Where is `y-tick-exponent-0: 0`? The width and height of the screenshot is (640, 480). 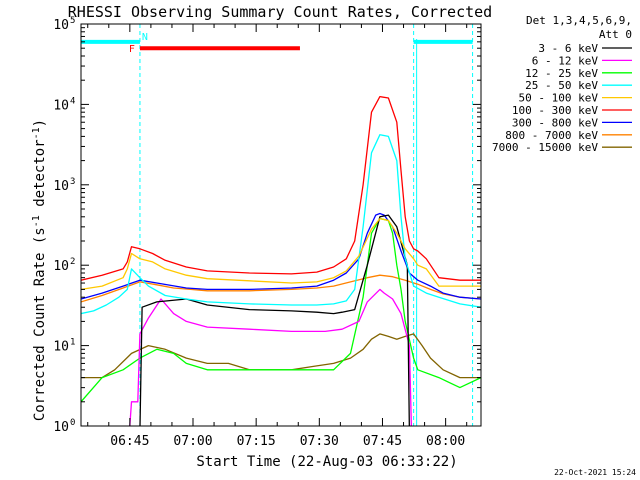 y-tick-exponent-0: 0 is located at coordinates (72, 423).